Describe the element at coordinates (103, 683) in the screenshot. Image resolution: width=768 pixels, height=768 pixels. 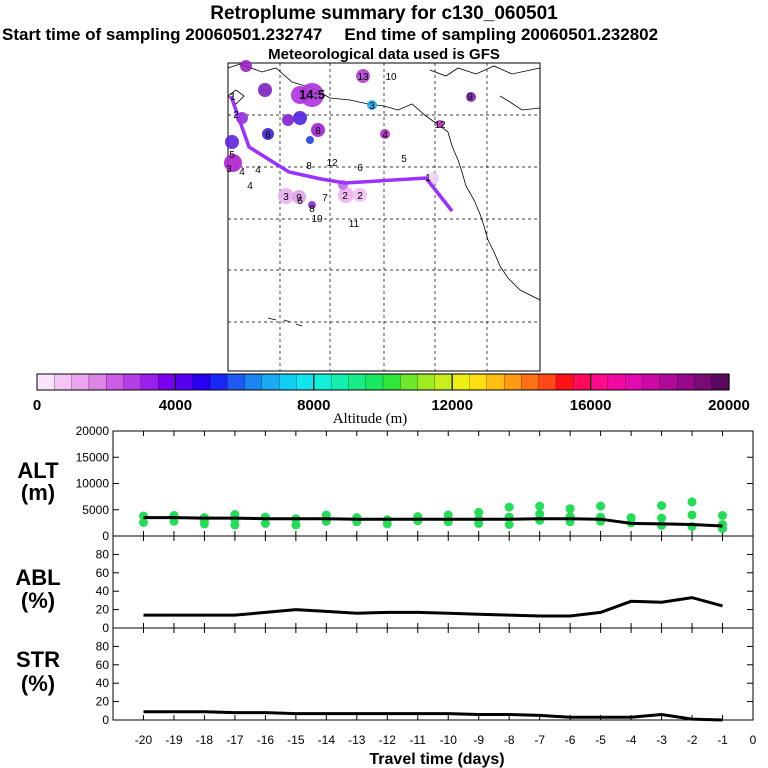
I see `y-tick-label: 40` at that location.